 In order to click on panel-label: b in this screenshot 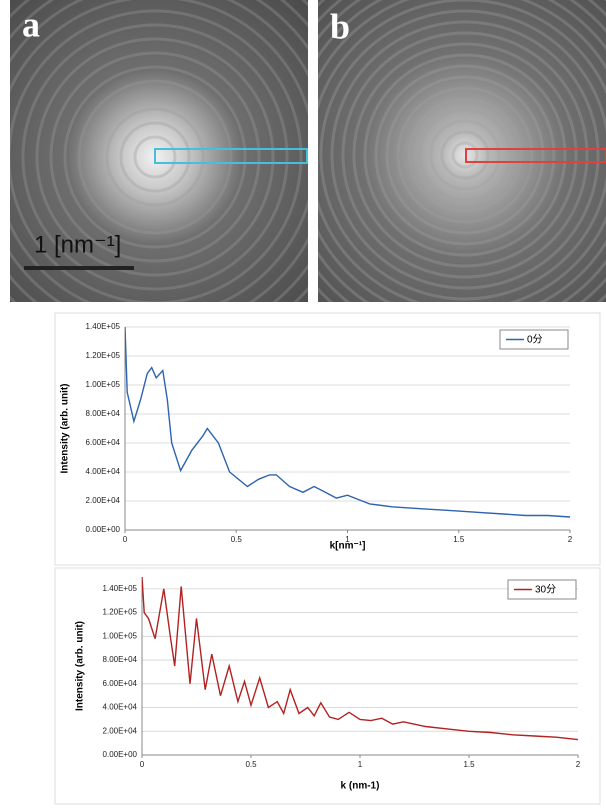, I will do `click(340, 26)`.